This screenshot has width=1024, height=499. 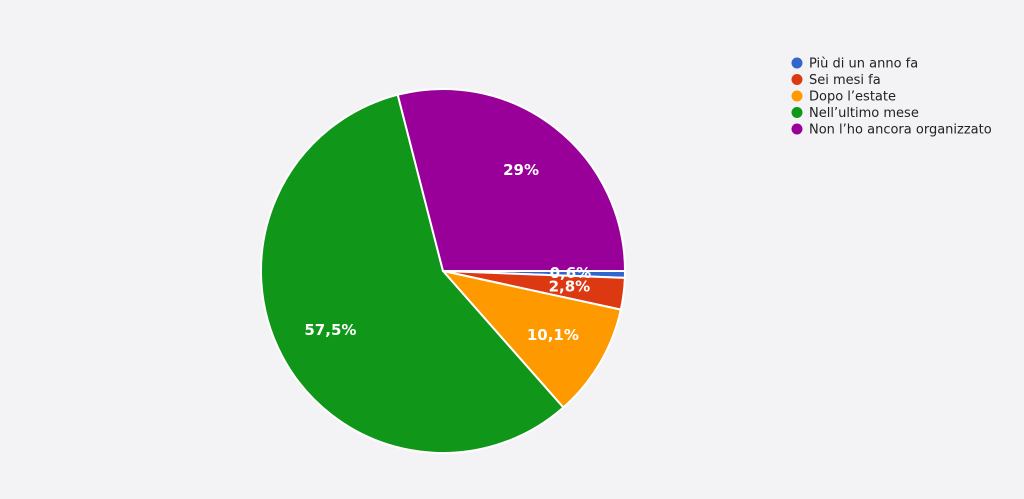 I want to click on legend-label: Non l’ho ancora organizzato, so click(x=900, y=130).